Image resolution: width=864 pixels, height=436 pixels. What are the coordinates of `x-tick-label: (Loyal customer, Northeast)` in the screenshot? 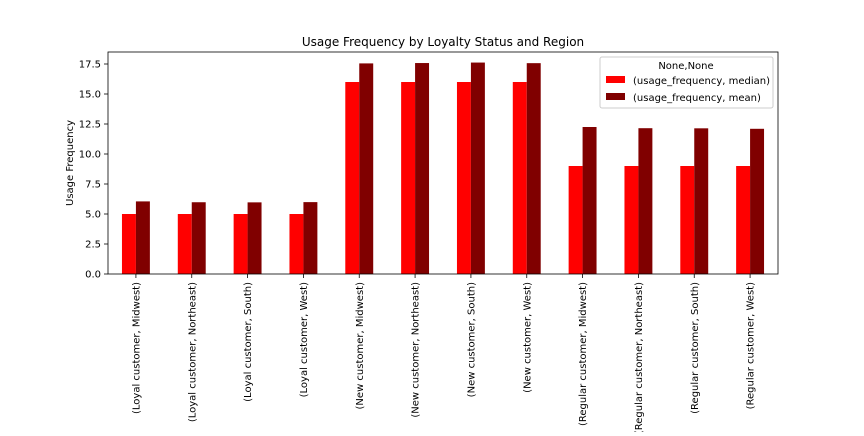 It's located at (192, 352).